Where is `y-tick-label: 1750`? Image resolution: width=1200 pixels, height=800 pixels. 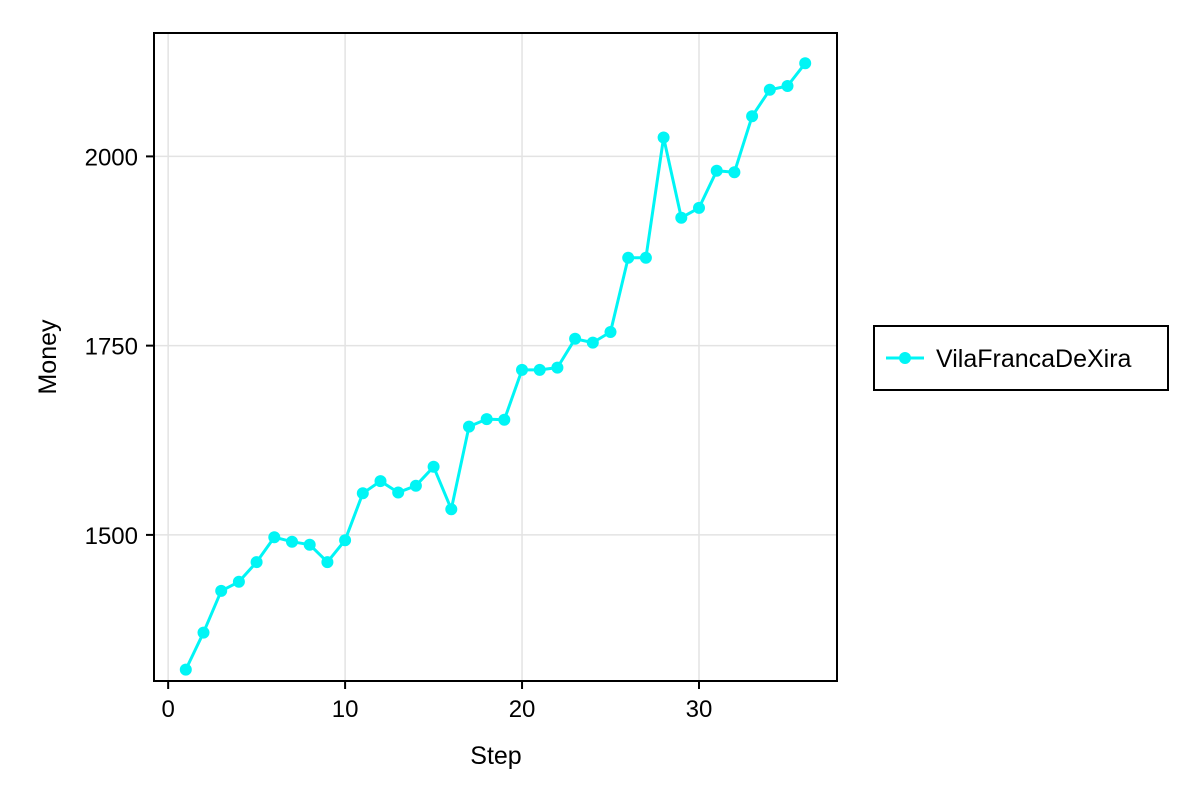
y-tick-label: 1750 is located at coordinates (111, 347).